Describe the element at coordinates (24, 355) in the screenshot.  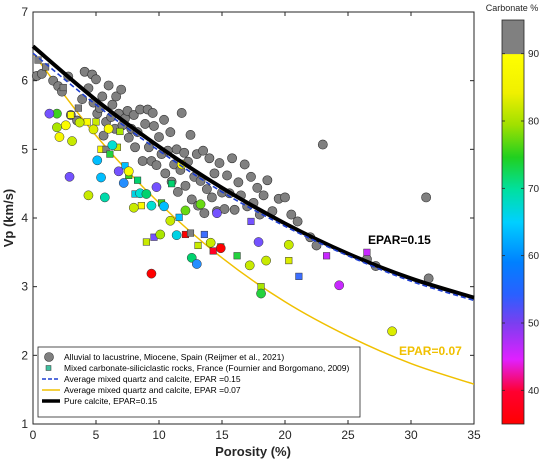
I see `y-tick-label: 2` at that location.